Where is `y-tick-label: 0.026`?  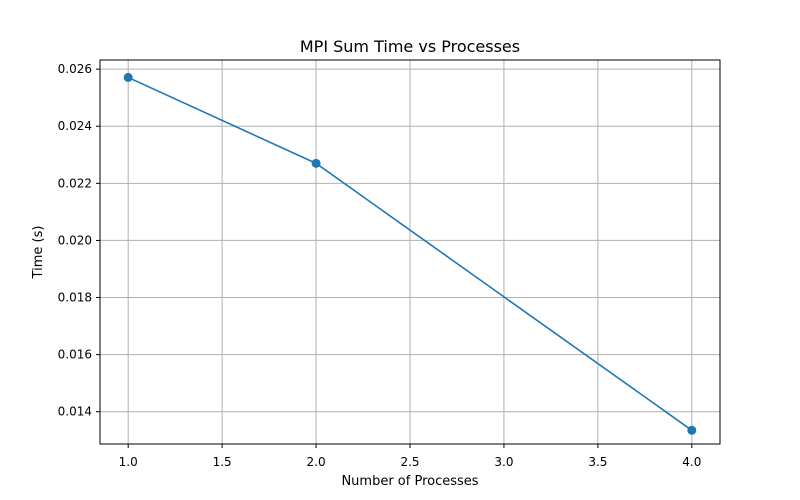 y-tick-label: 0.026 is located at coordinates (75, 69).